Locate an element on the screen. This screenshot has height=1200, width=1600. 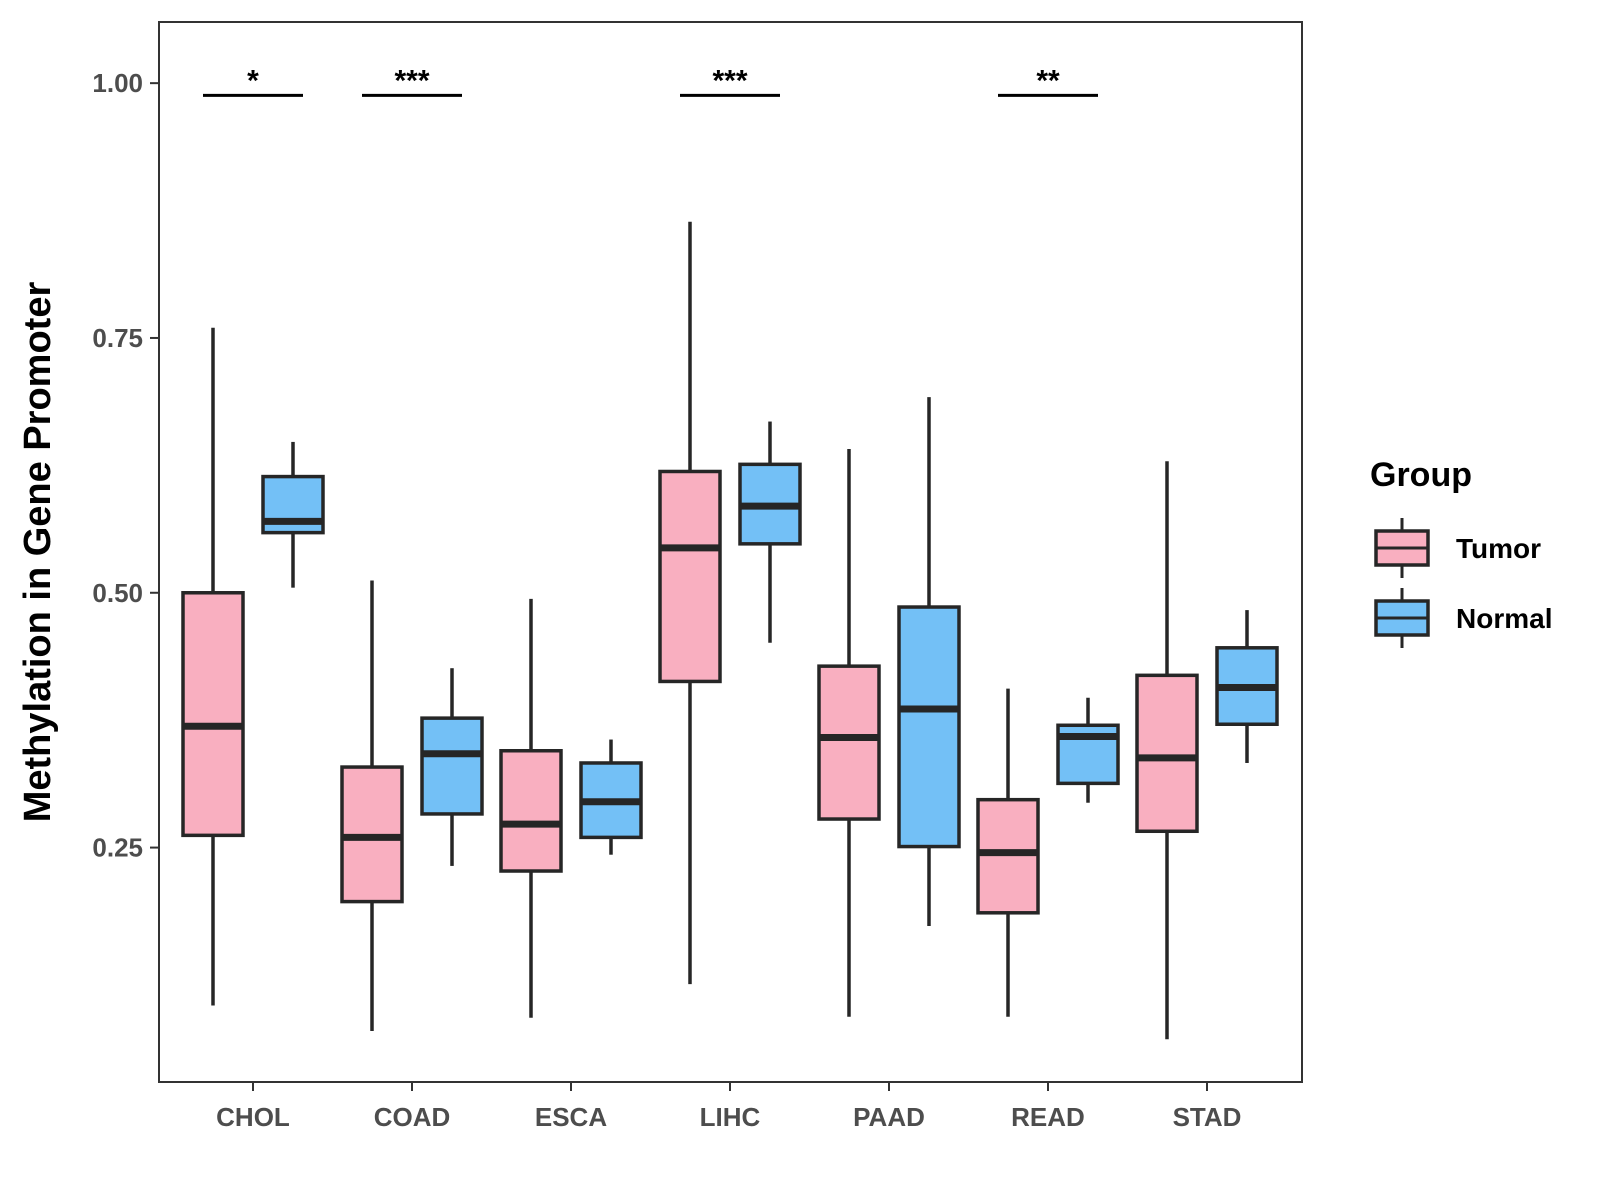
tumor-box-paad is located at coordinates (849, 733).